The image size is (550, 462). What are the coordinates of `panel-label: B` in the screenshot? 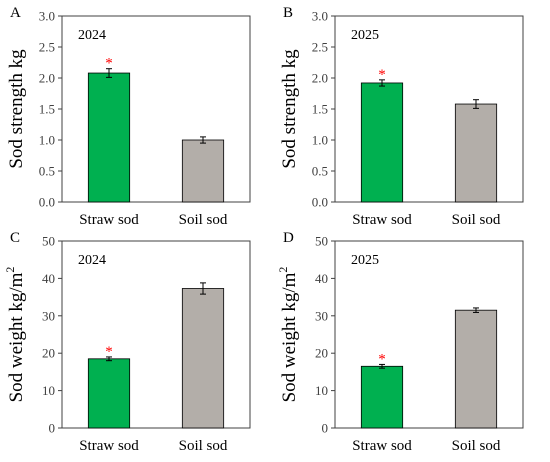 It's located at (288, 13).